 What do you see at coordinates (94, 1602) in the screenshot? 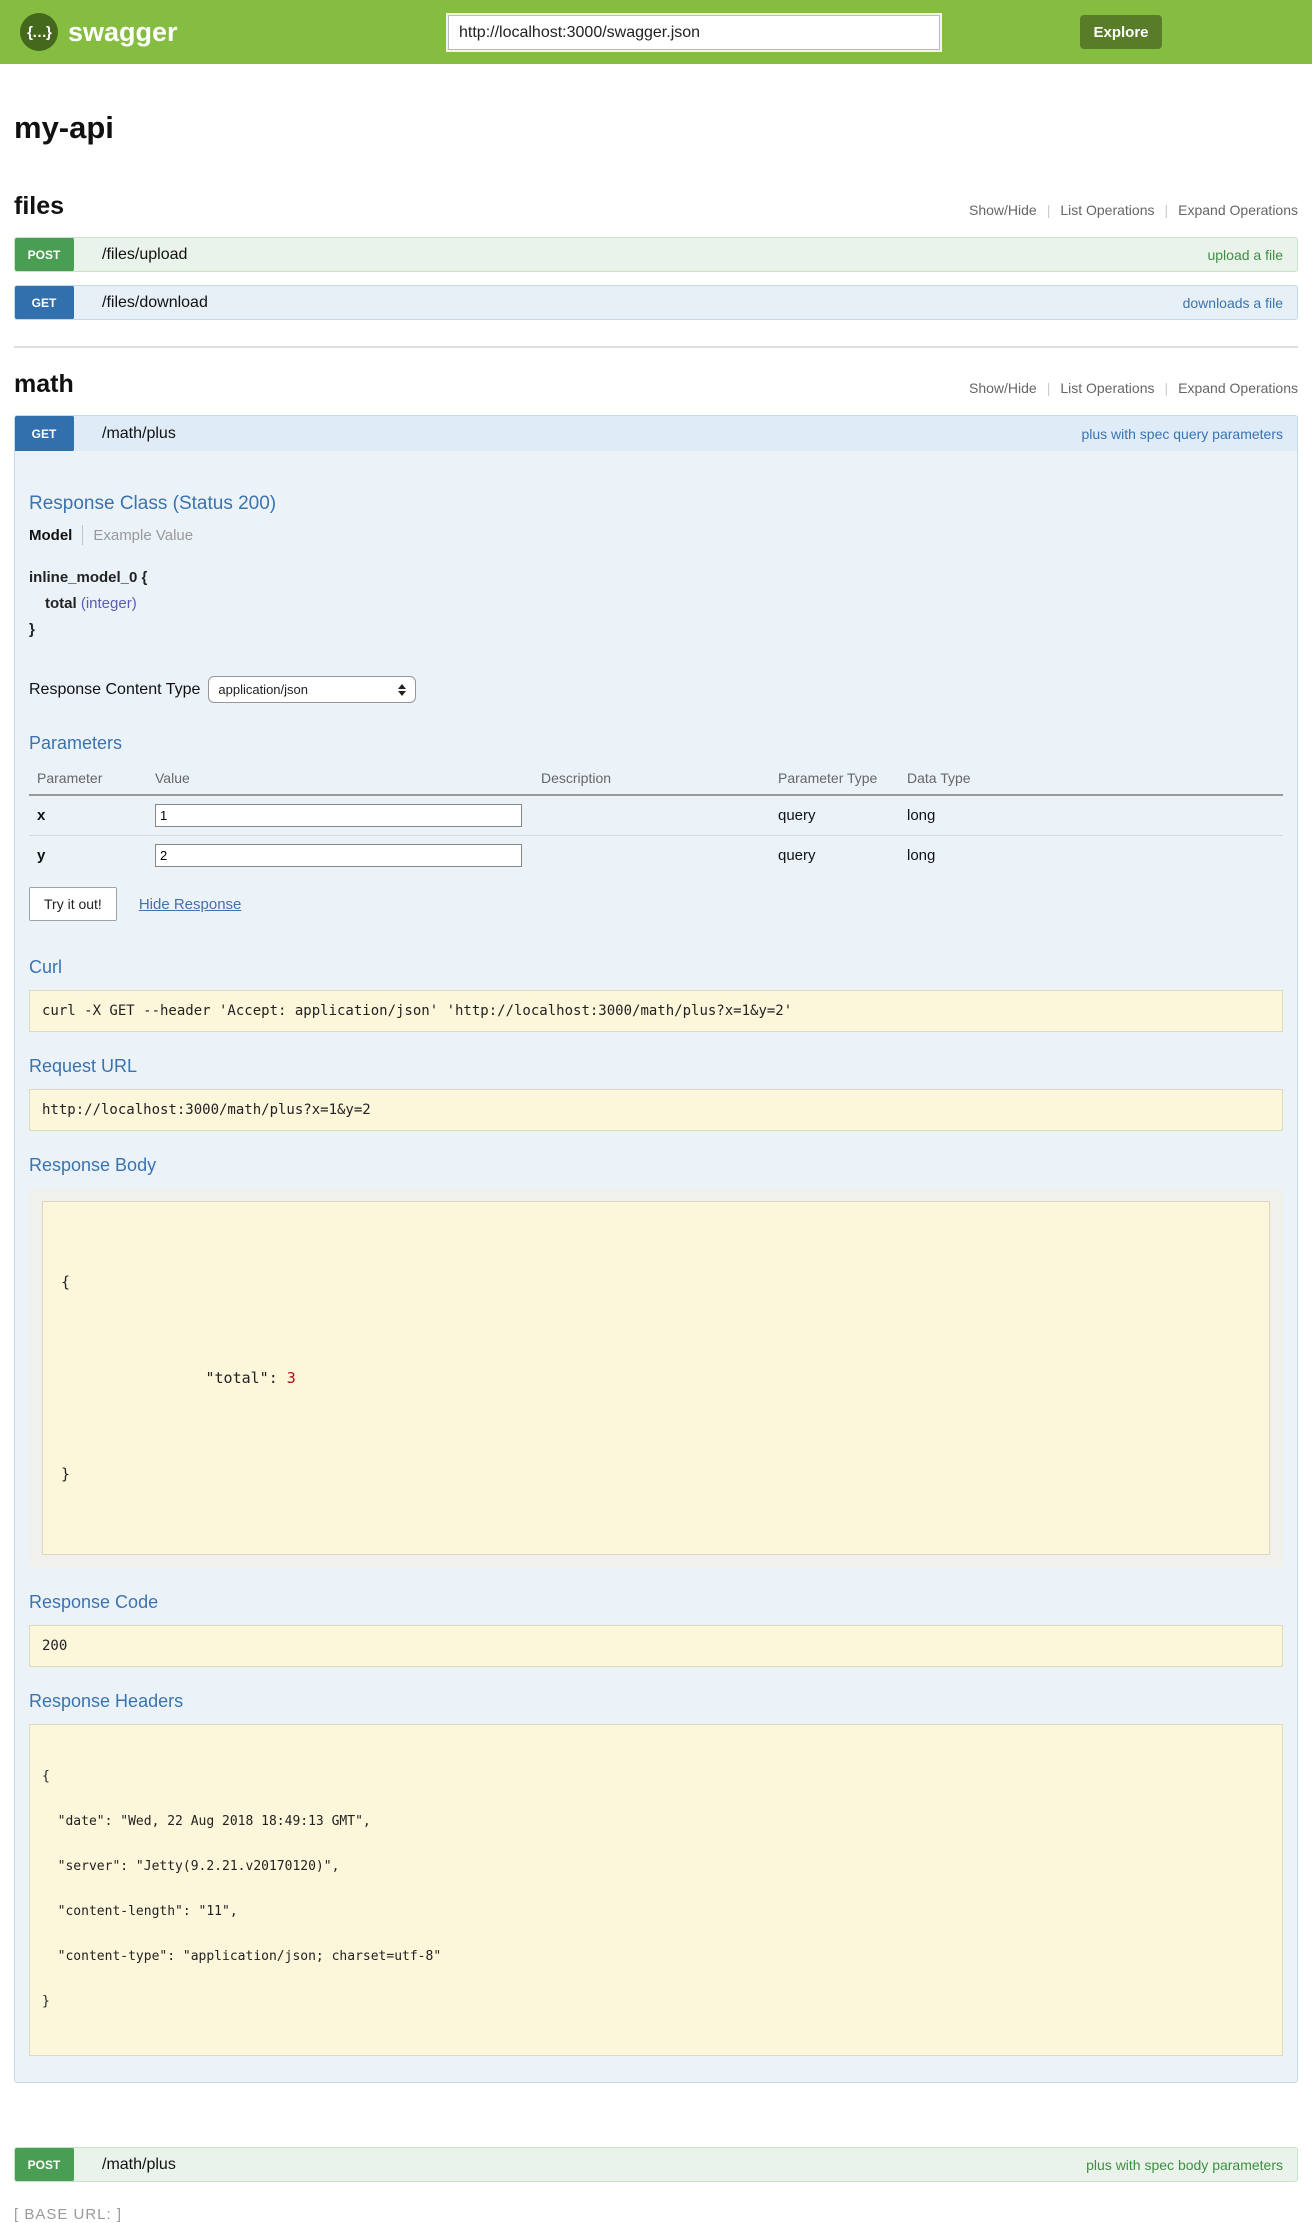
I see `response-code-heading: Response Code` at bounding box center [94, 1602].